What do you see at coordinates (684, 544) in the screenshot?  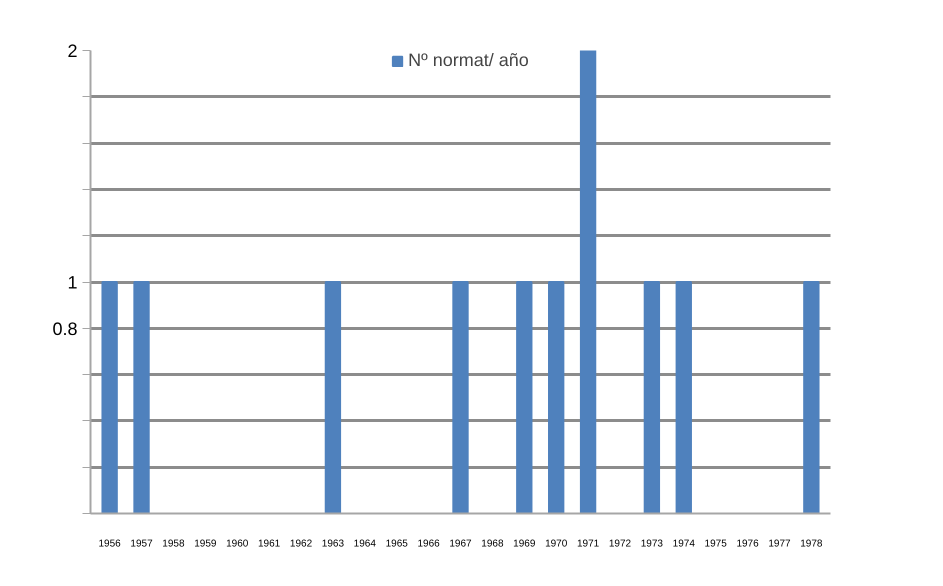 I see `x-tick-label: 1974` at bounding box center [684, 544].